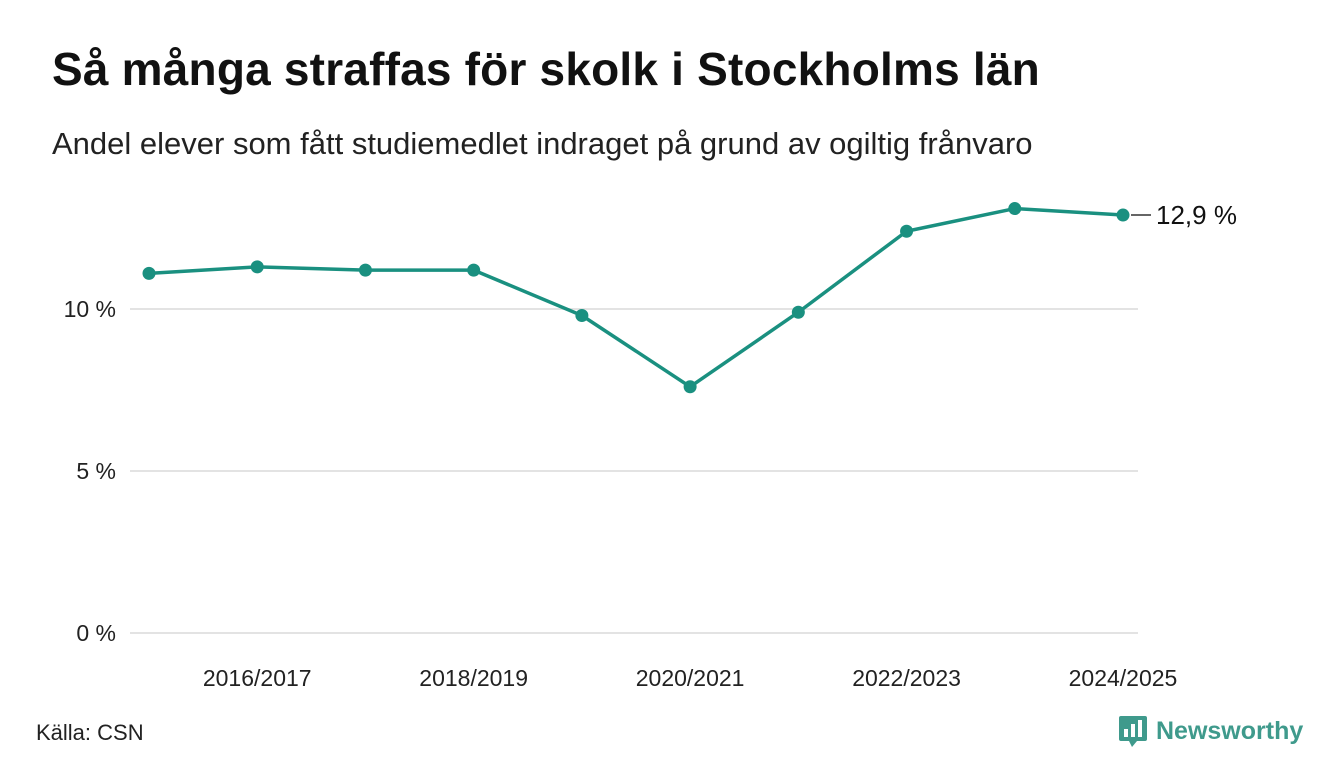  Describe the element at coordinates (257, 678) in the screenshot. I see `x-tick-label: 2016/2017` at that location.